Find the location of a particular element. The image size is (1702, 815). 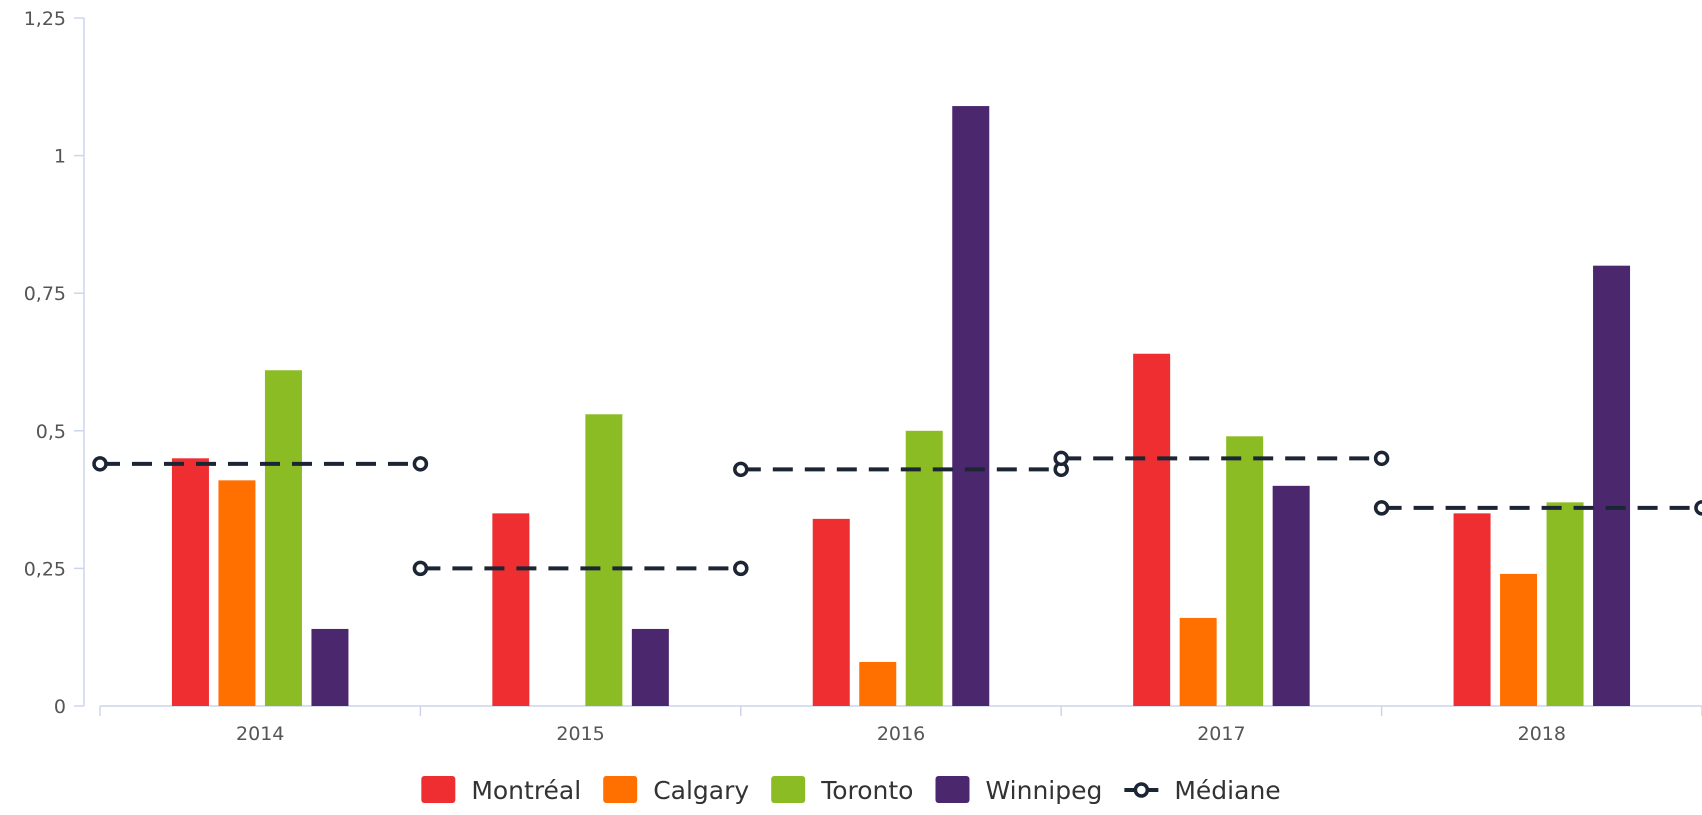

y-tick-label: 0,5 is located at coordinates (51, 432).